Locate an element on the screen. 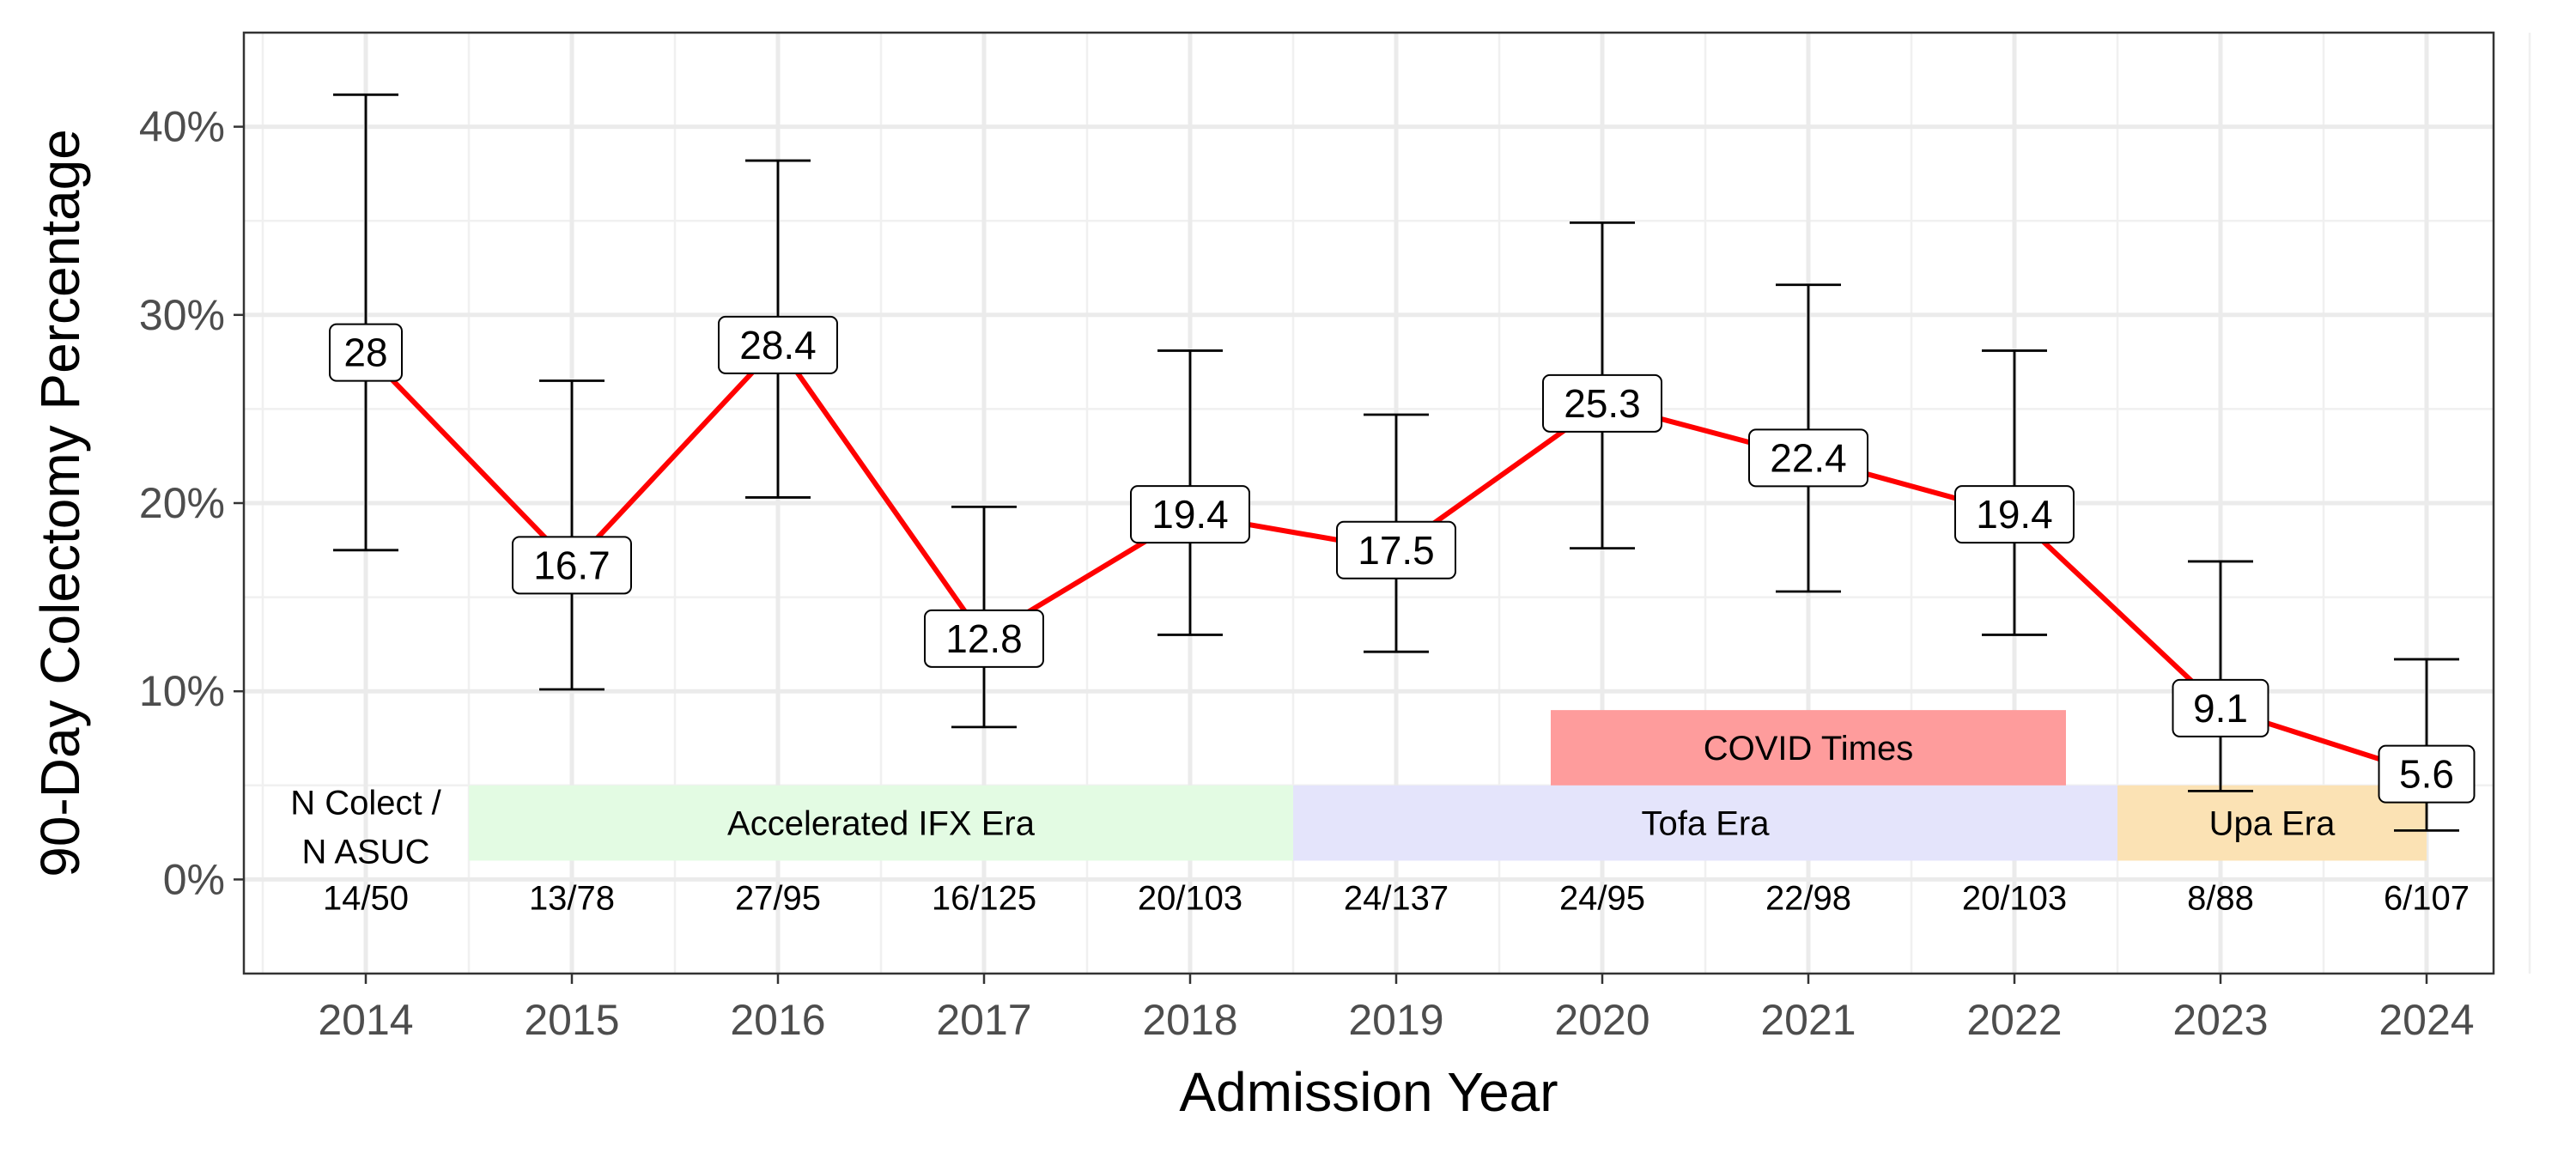 The height and width of the screenshot is (1159, 2576). x-tick-label: 2017 is located at coordinates (984, 1020).